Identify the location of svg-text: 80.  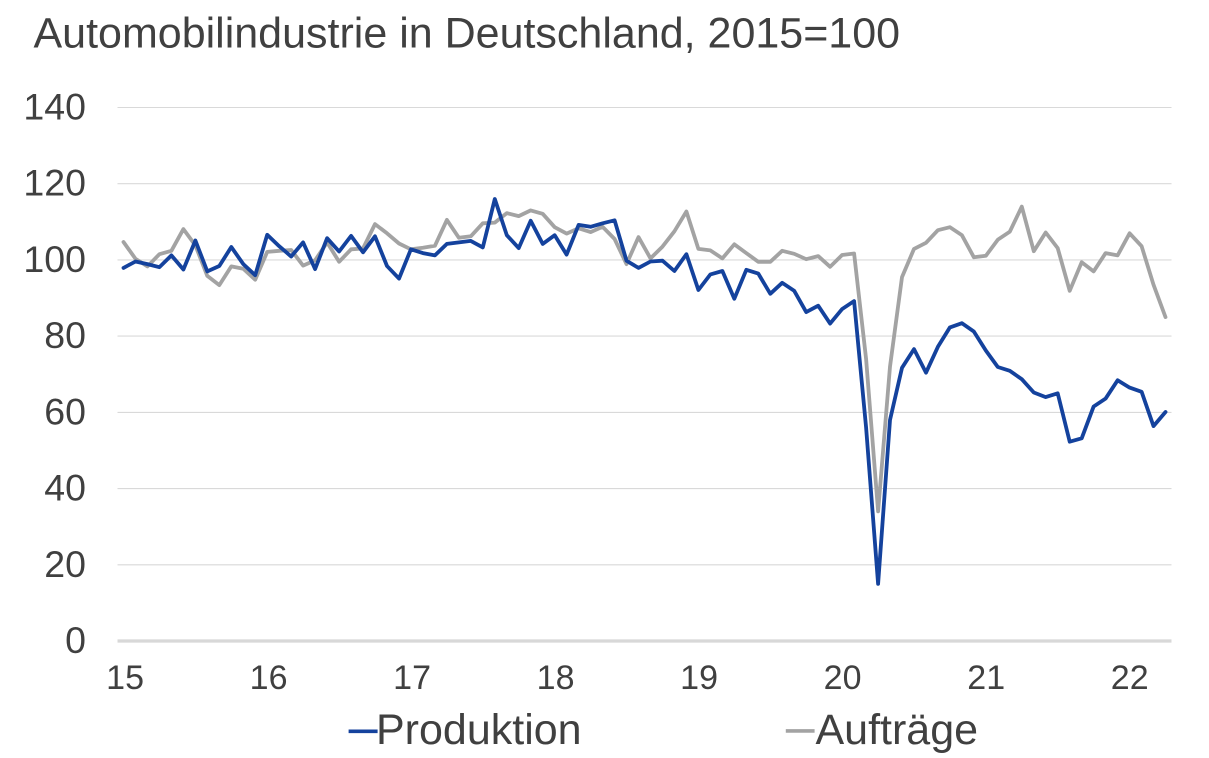
(65, 335).